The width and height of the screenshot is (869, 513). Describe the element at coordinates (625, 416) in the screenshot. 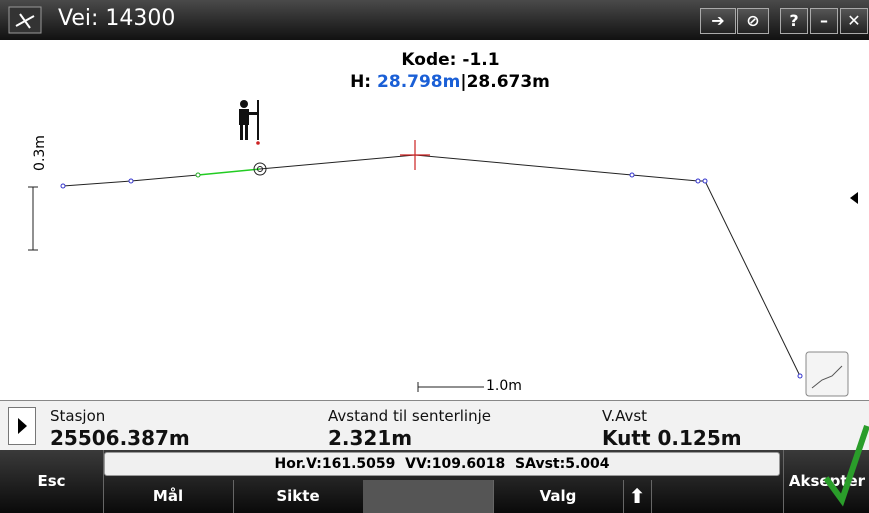

I see `status-label: V.Avst` at that location.